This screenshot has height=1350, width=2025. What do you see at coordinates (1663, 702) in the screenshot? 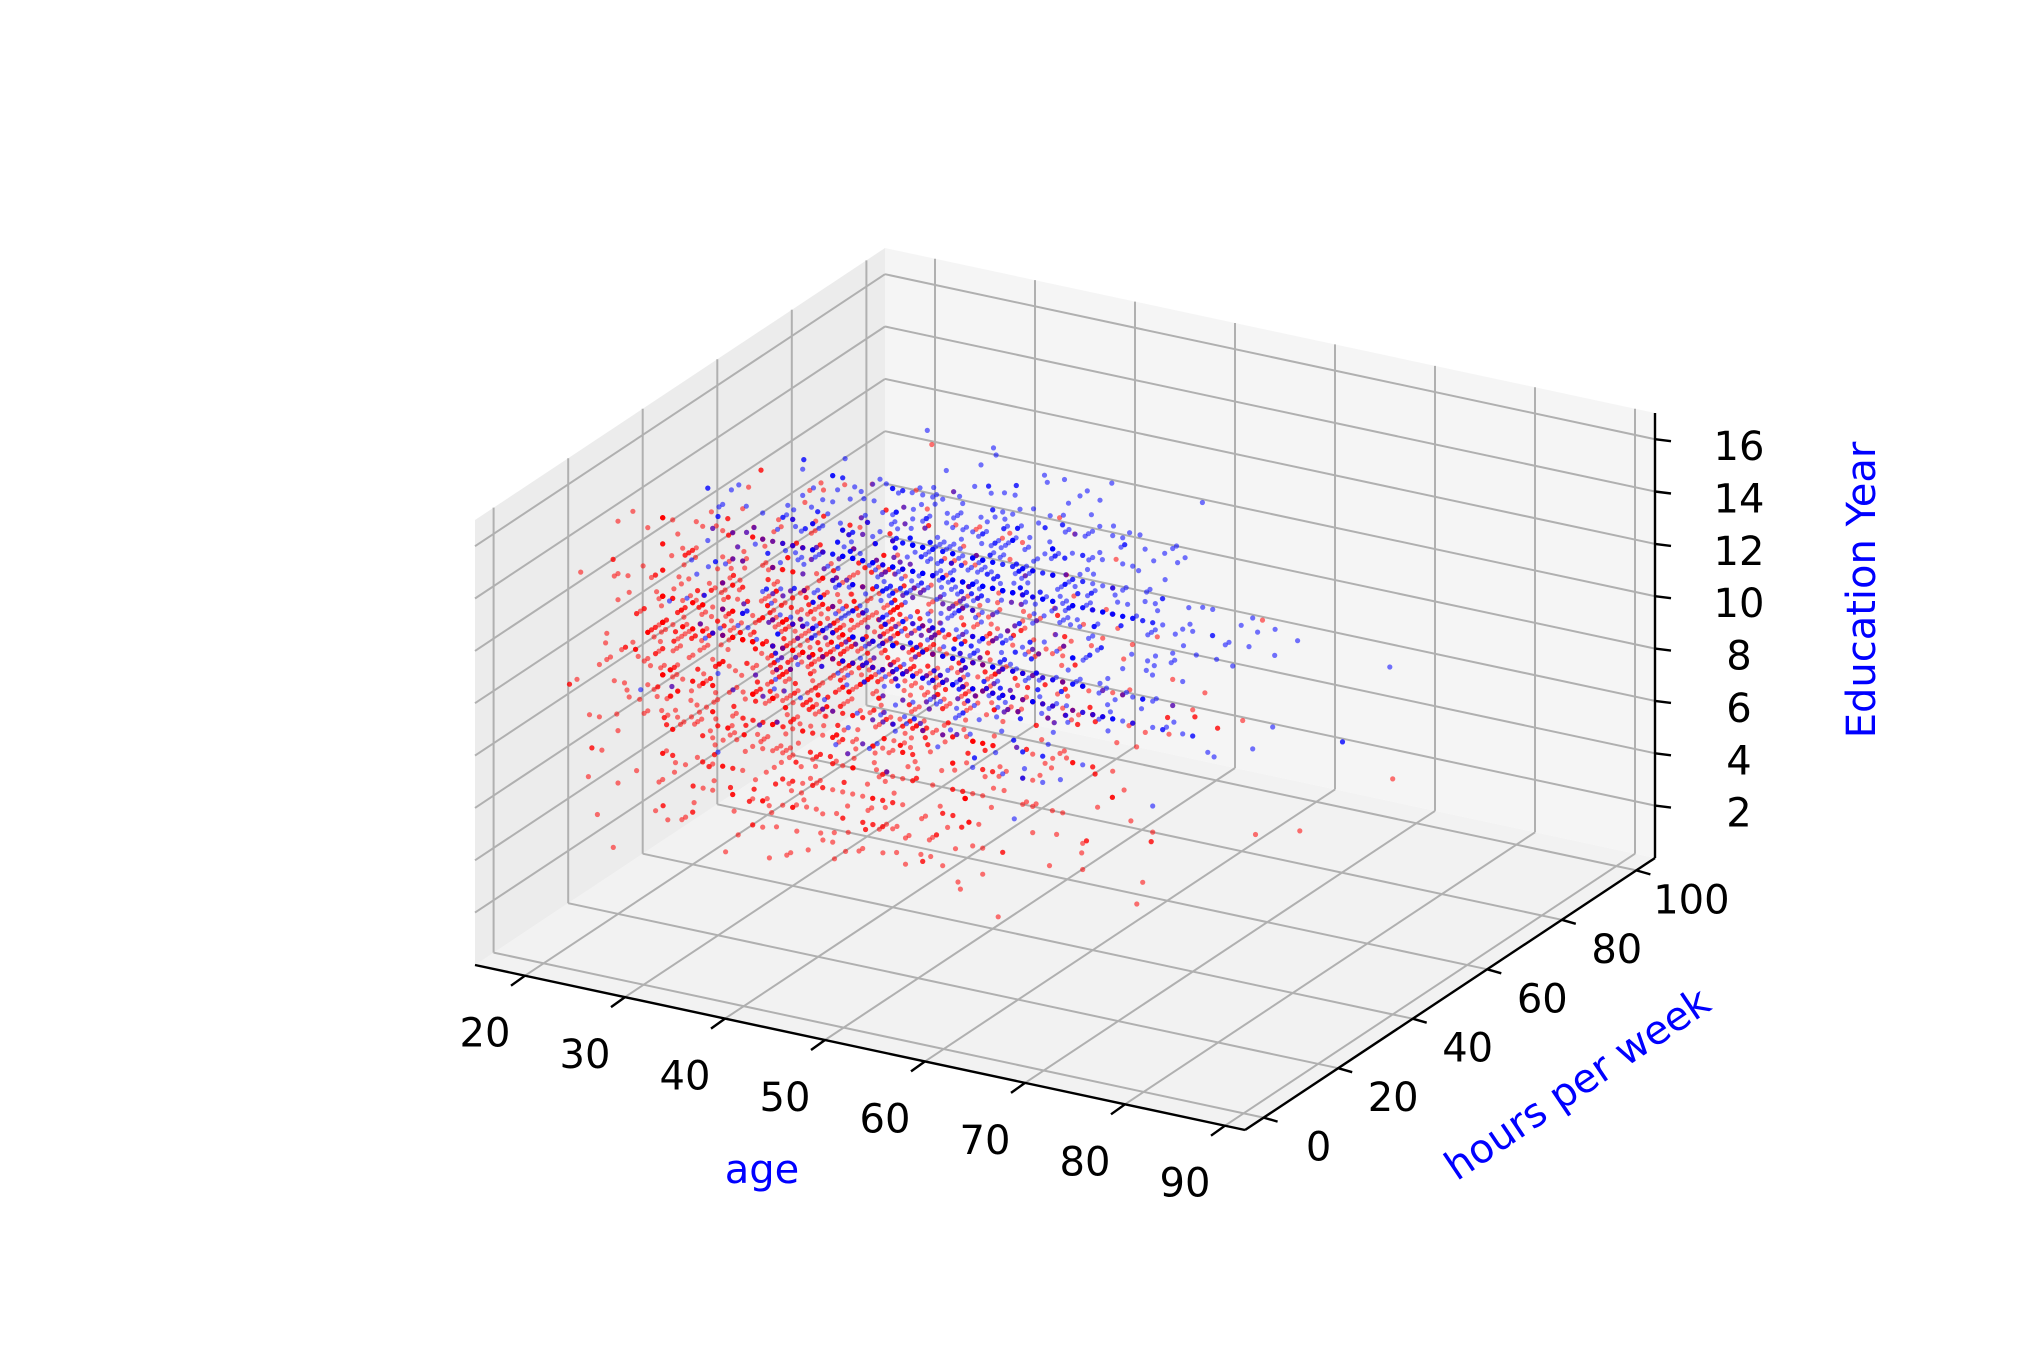
I see `z-tick-mark` at bounding box center [1663, 702].